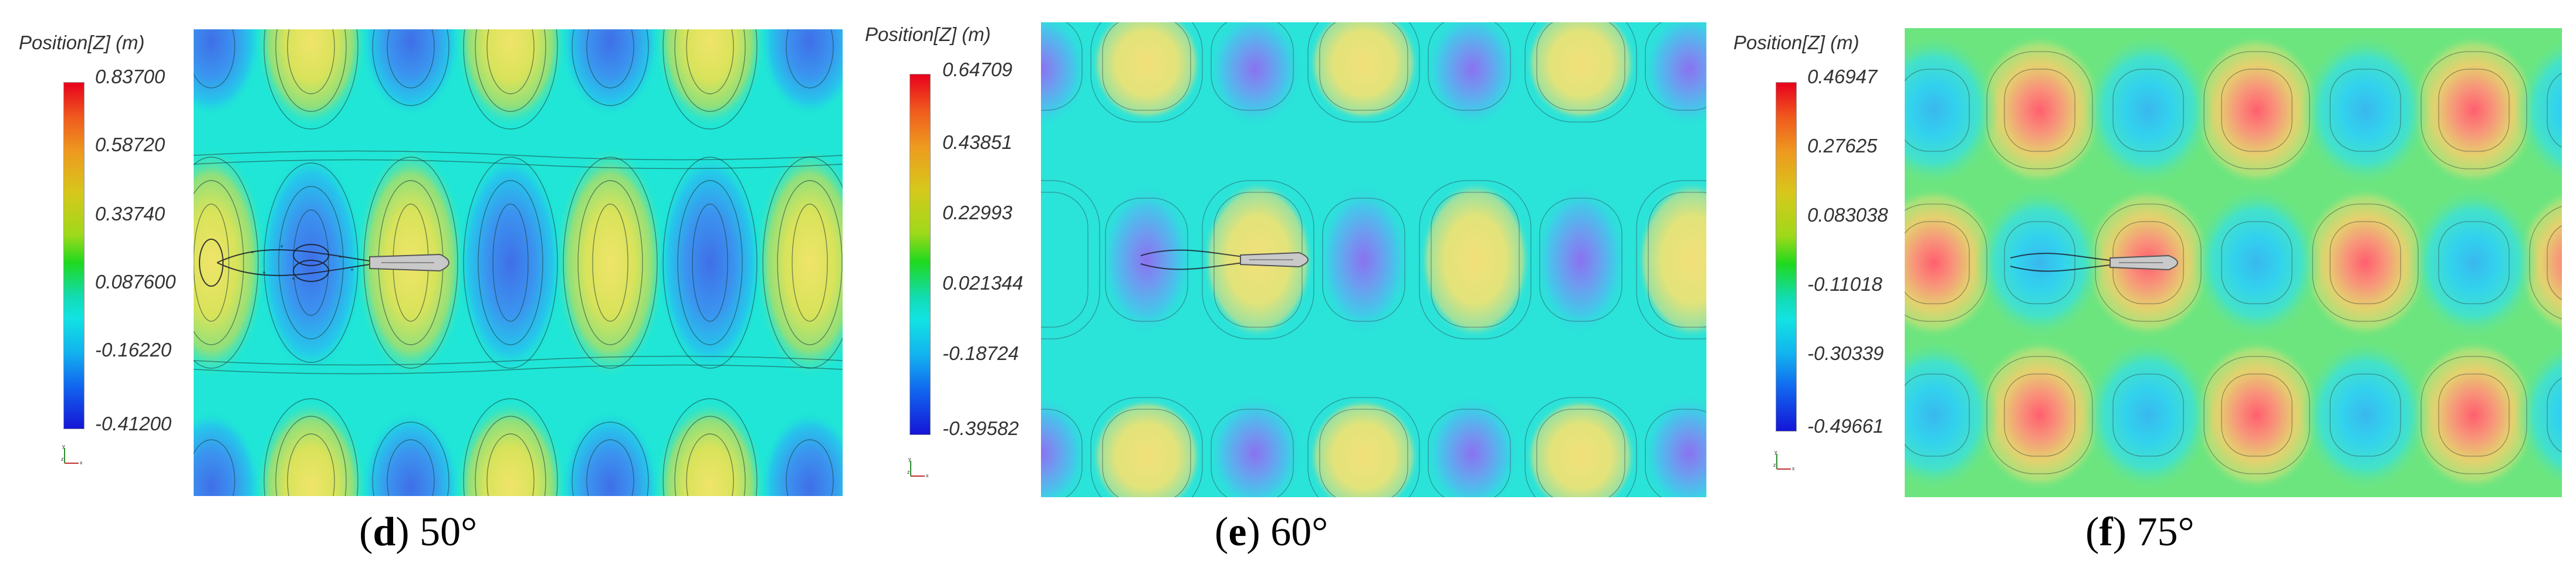 The image size is (2576, 574). Describe the element at coordinates (130, 214) in the screenshot. I see `tick-label: 0.33740` at that location.